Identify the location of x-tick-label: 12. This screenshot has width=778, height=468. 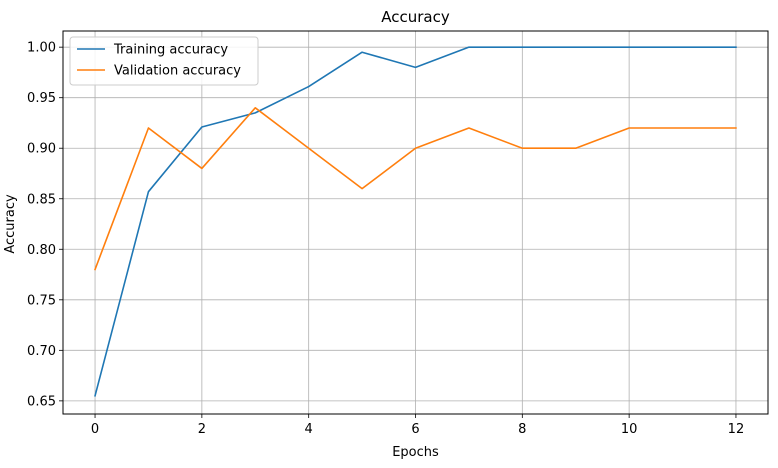
(736, 429).